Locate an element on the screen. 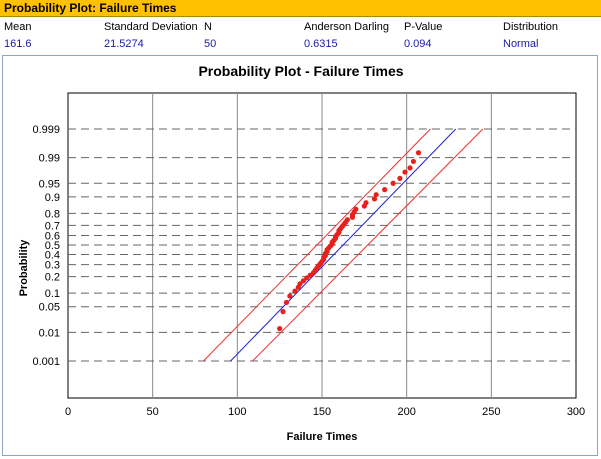  chart-title: Probability Plot - Failure Times is located at coordinates (300, 71).